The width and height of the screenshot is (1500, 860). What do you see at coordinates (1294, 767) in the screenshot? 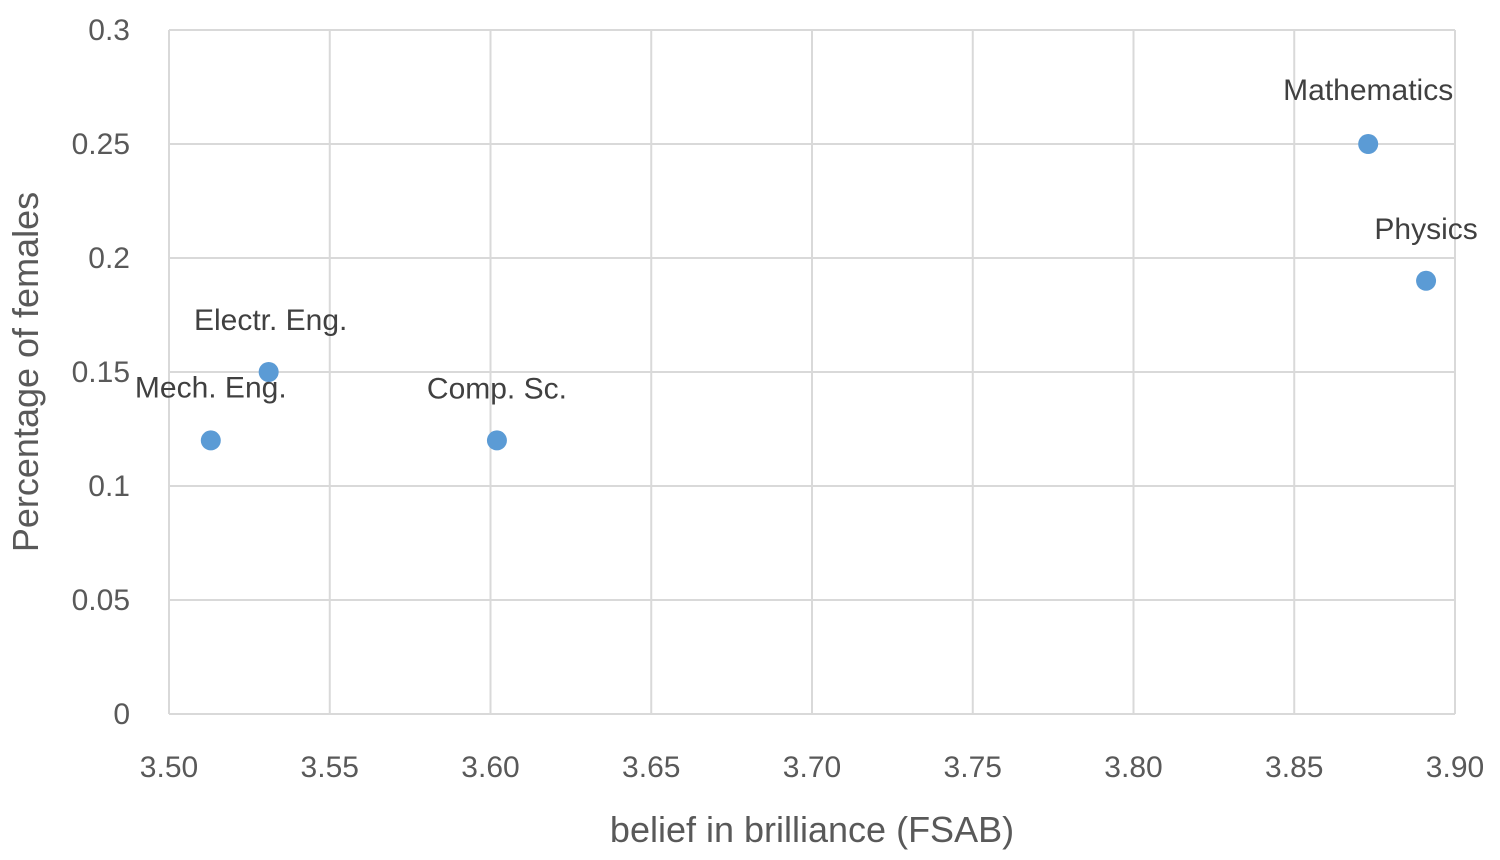
I see `x-tick-label: 3.85` at bounding box center [1294, 767].